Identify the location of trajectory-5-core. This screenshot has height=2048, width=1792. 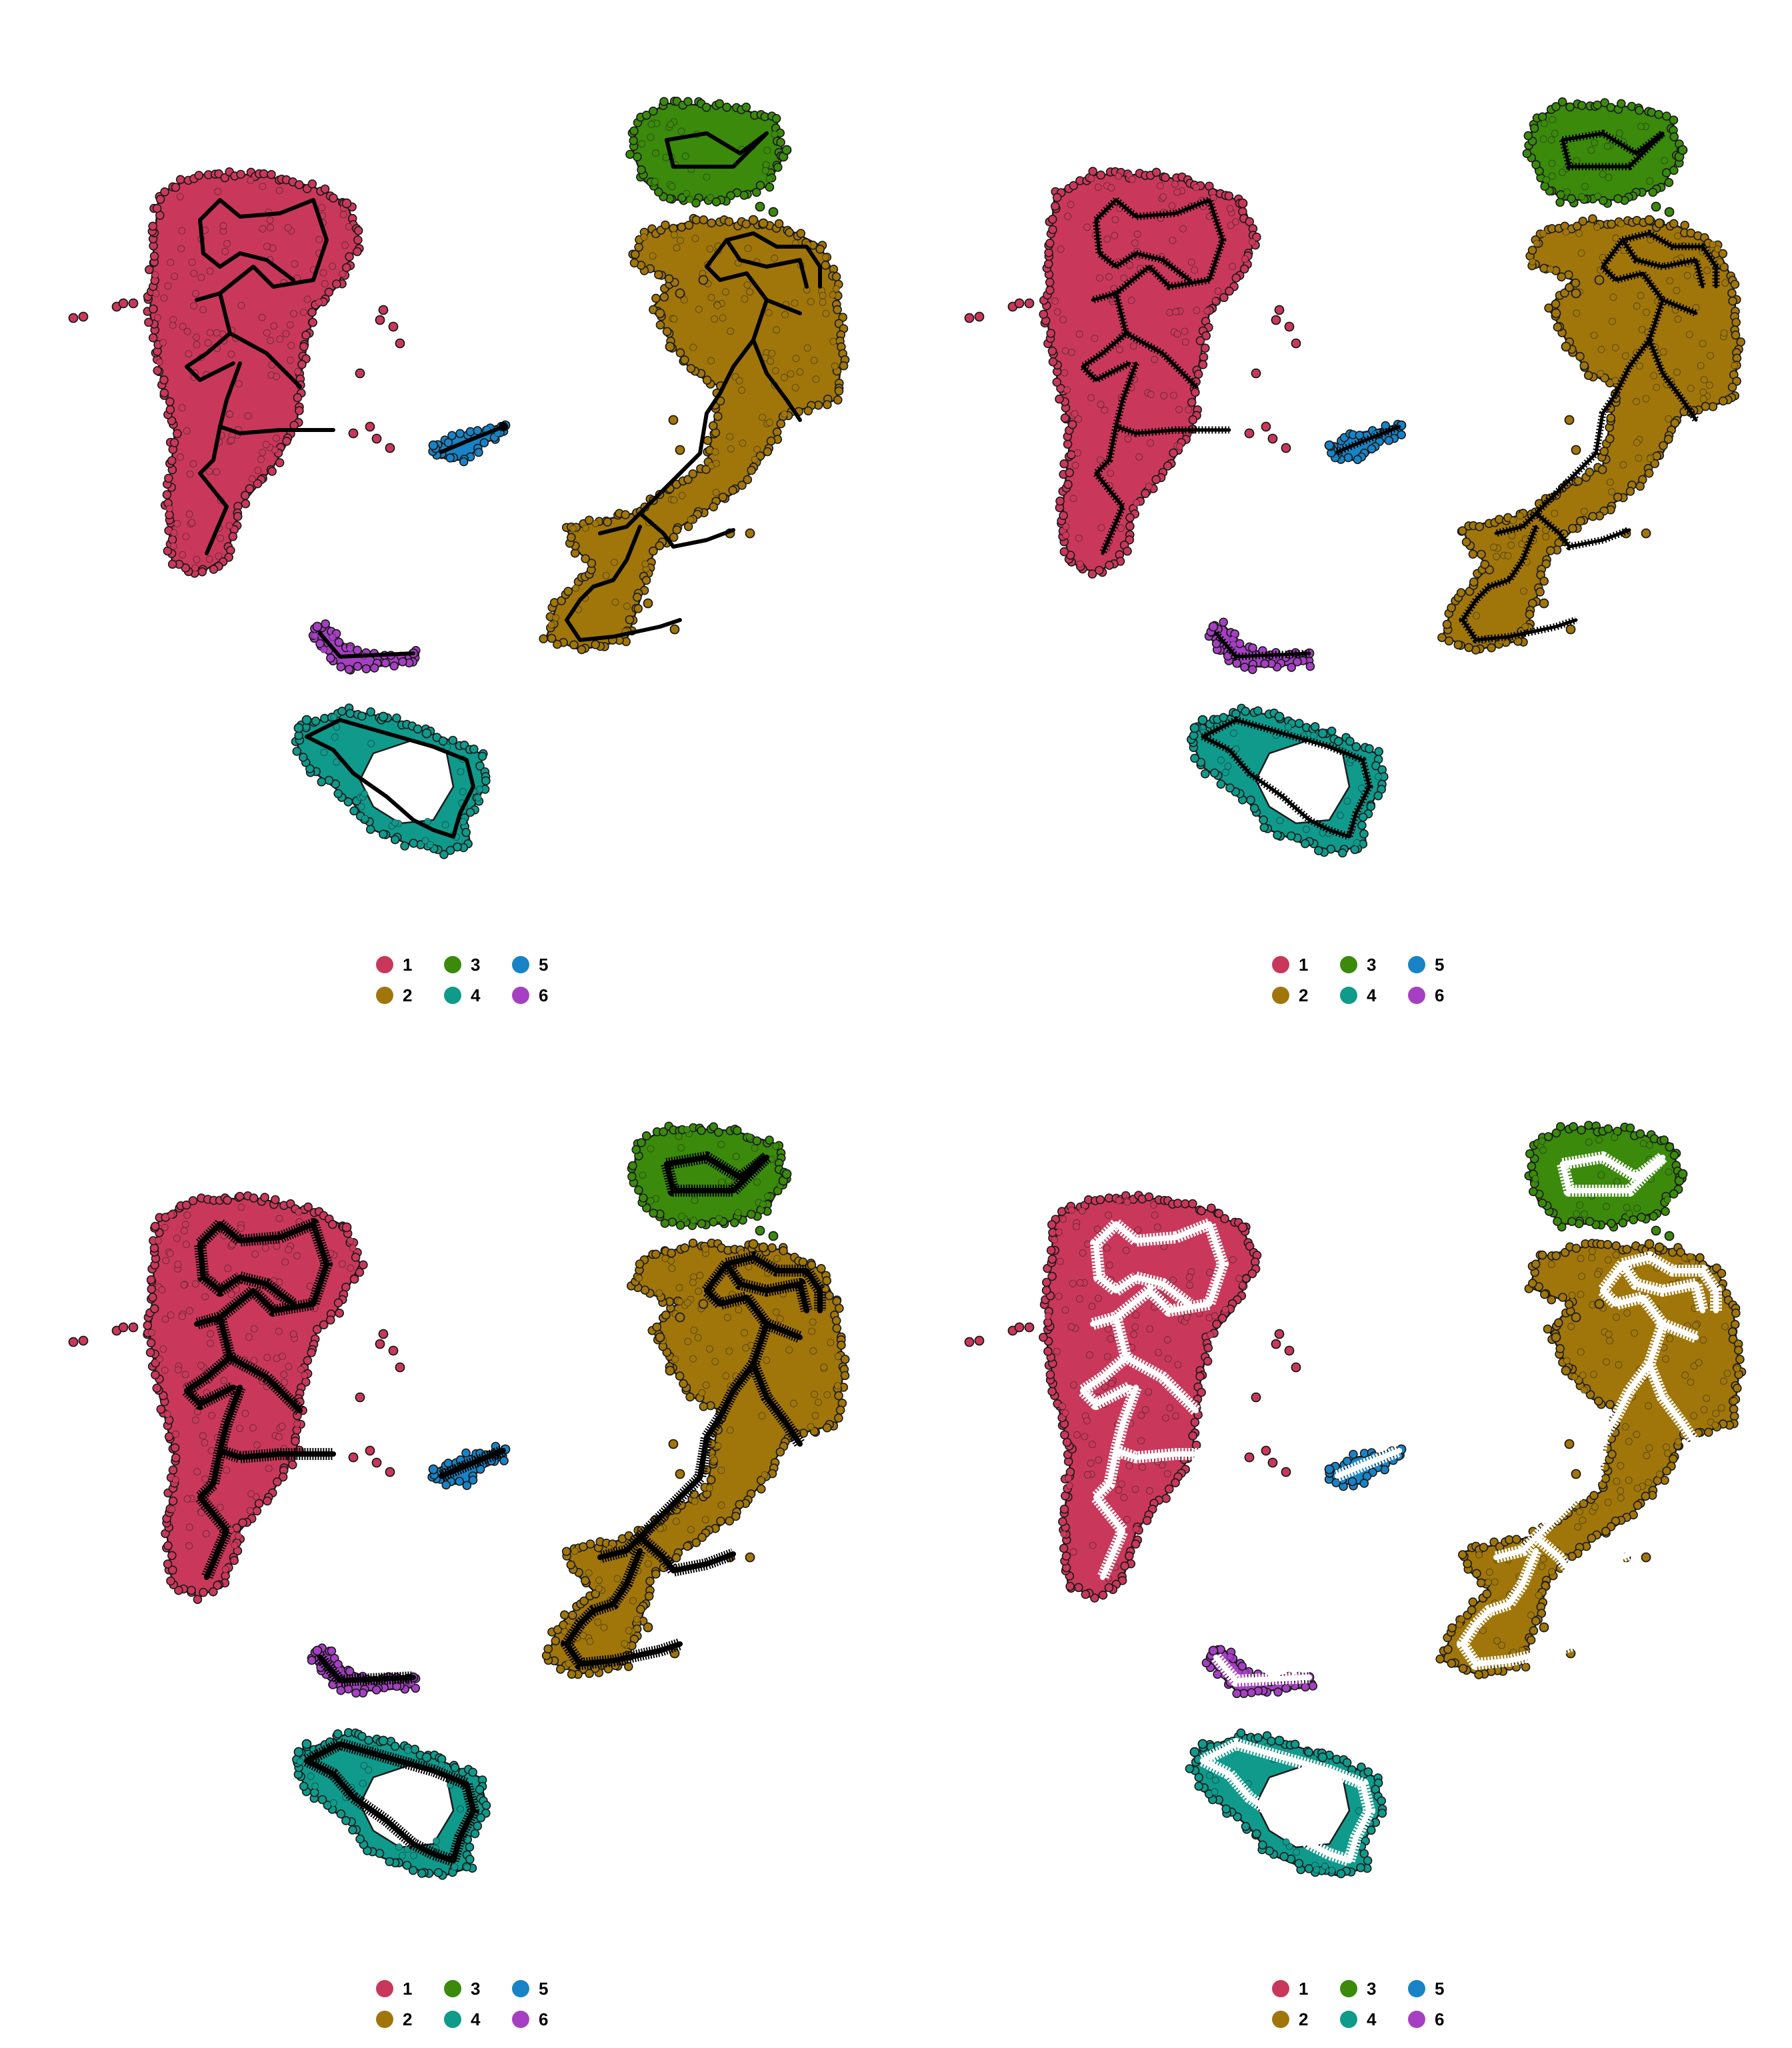
(472, 1463).